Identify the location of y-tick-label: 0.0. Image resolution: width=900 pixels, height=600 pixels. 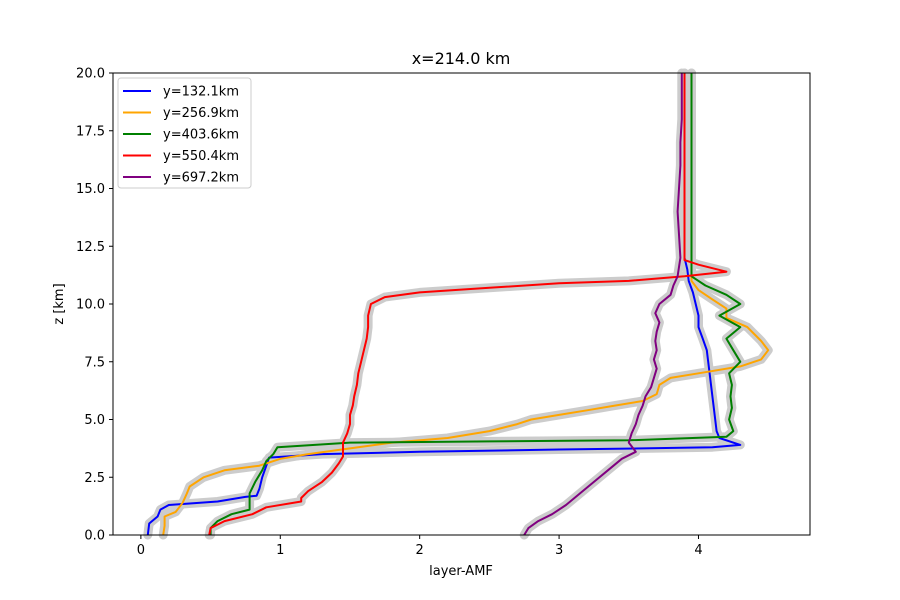
(94, 536).